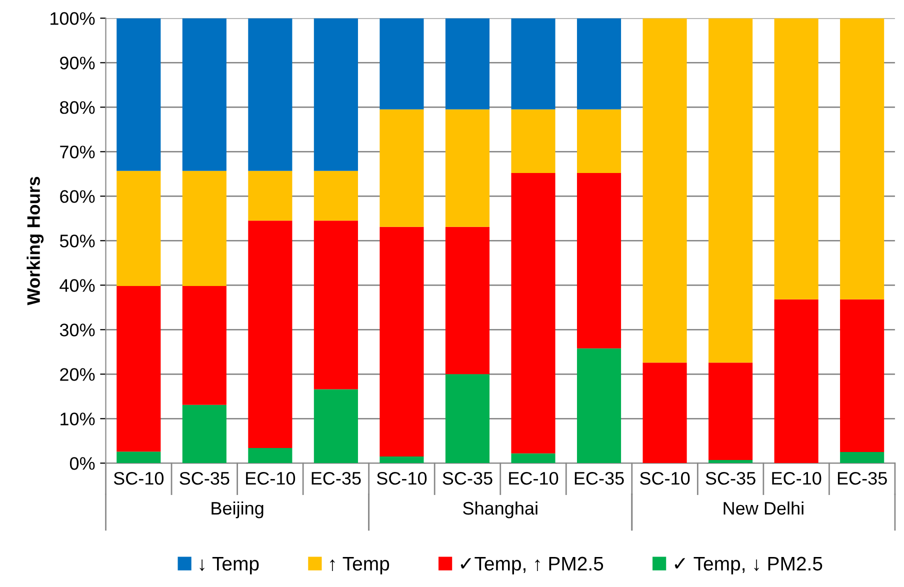 The width and height of the screenshot is (904, 587). I want to click on y-tick-label: 80%, so click(77, 107).